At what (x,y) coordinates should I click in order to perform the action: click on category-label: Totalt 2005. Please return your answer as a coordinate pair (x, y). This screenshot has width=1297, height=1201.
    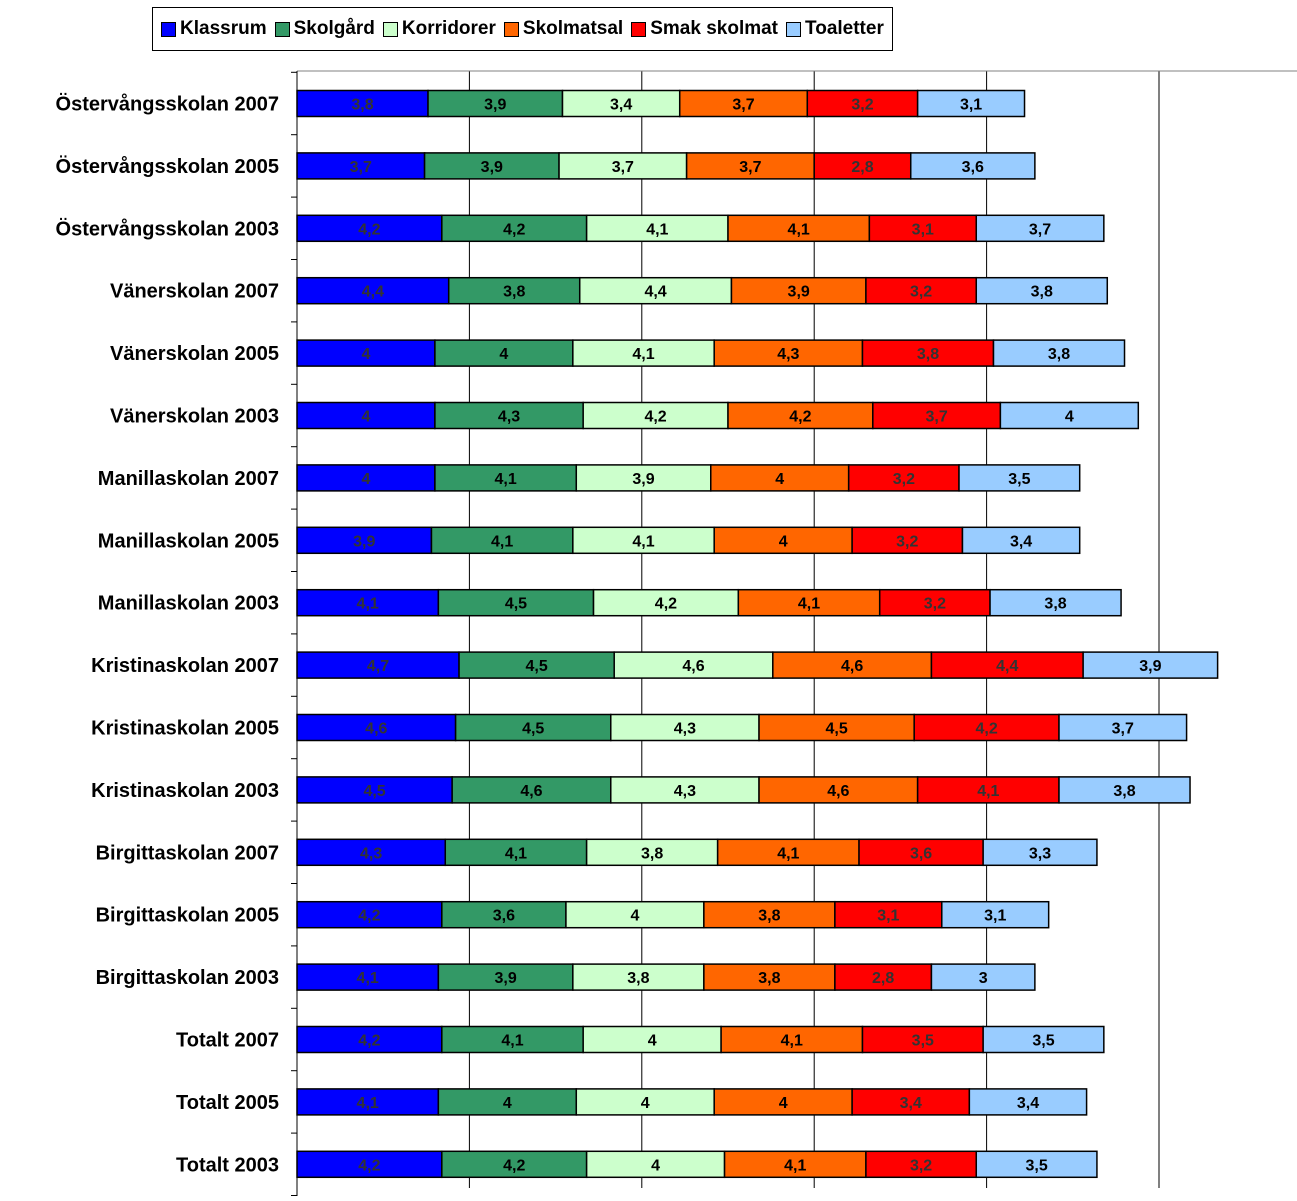
    Looking at the image, I should click on (227, 1103).